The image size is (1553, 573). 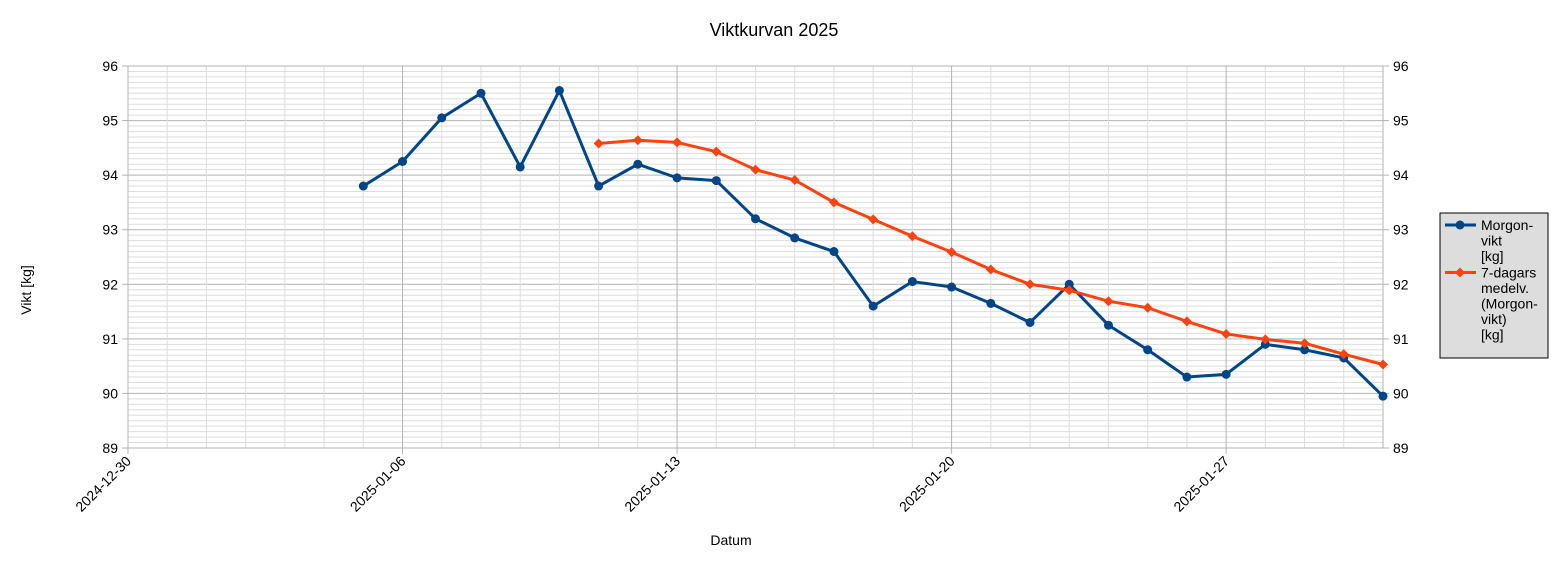 I want to click on x-tick-label: 2025-01-27, so click(x=1201, y=484).